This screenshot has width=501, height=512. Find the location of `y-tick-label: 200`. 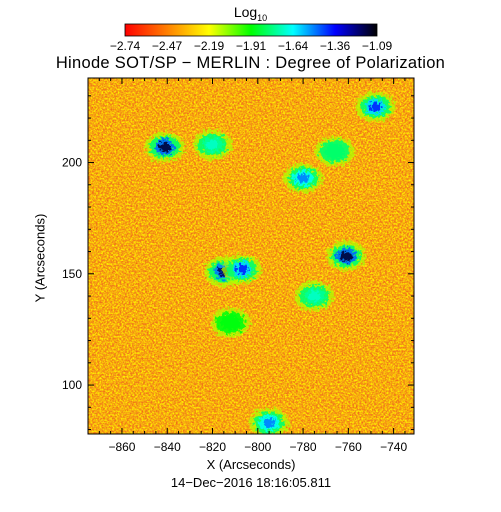

y-tick-label: 200 is located at coordinates (72, 163).